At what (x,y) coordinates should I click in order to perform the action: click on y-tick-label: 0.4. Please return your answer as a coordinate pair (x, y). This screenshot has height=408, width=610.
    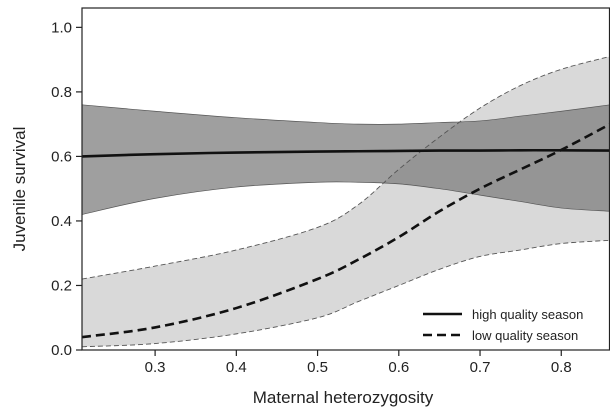
    Looking at the image, I should click on (61, 221).